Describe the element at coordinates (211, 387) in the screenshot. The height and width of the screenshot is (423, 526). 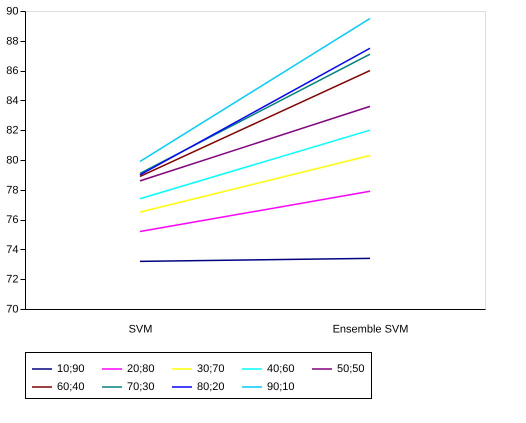
I see `legend-label: 80;20` at that location.